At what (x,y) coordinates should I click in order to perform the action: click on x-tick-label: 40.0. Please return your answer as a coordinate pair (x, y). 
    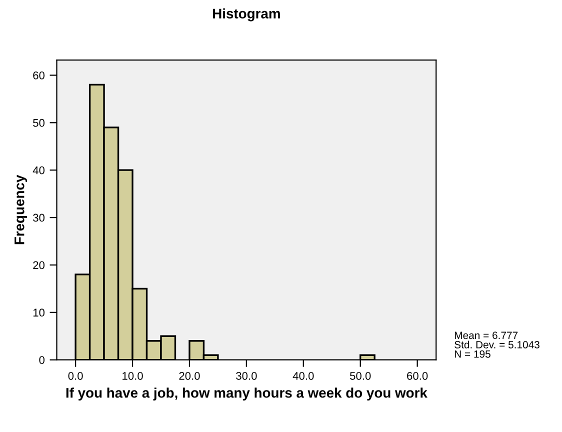
    Looking at the image, I should click on (303, 376).